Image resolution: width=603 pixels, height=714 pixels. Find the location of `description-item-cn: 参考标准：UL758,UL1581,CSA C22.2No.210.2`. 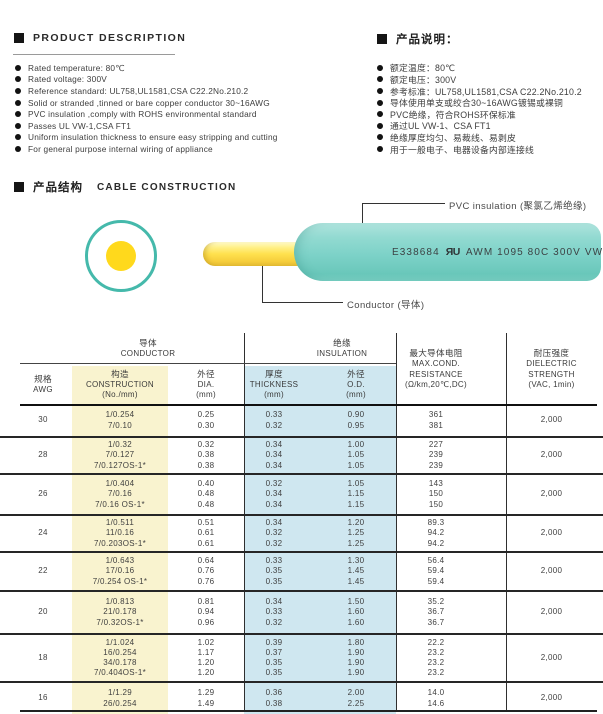

description-item-cn: 参考标准：UL758,UL1581,CSA C22.2No.210.2 is located at coordinates (479, 91).